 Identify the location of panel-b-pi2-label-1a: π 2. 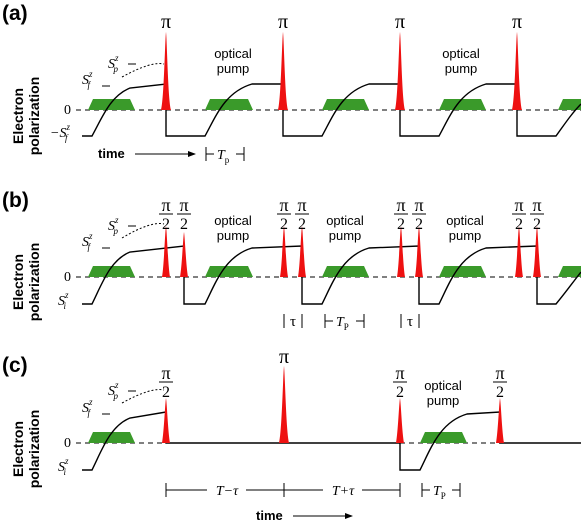
(166, 214).